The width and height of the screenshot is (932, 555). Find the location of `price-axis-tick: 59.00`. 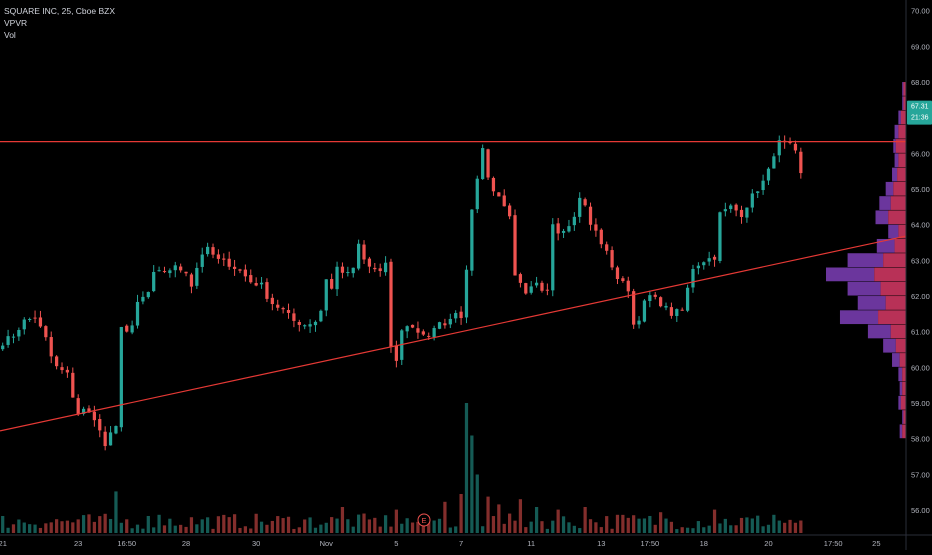

price-axis-tick: 59.00 is located at coordinates (920, 403).